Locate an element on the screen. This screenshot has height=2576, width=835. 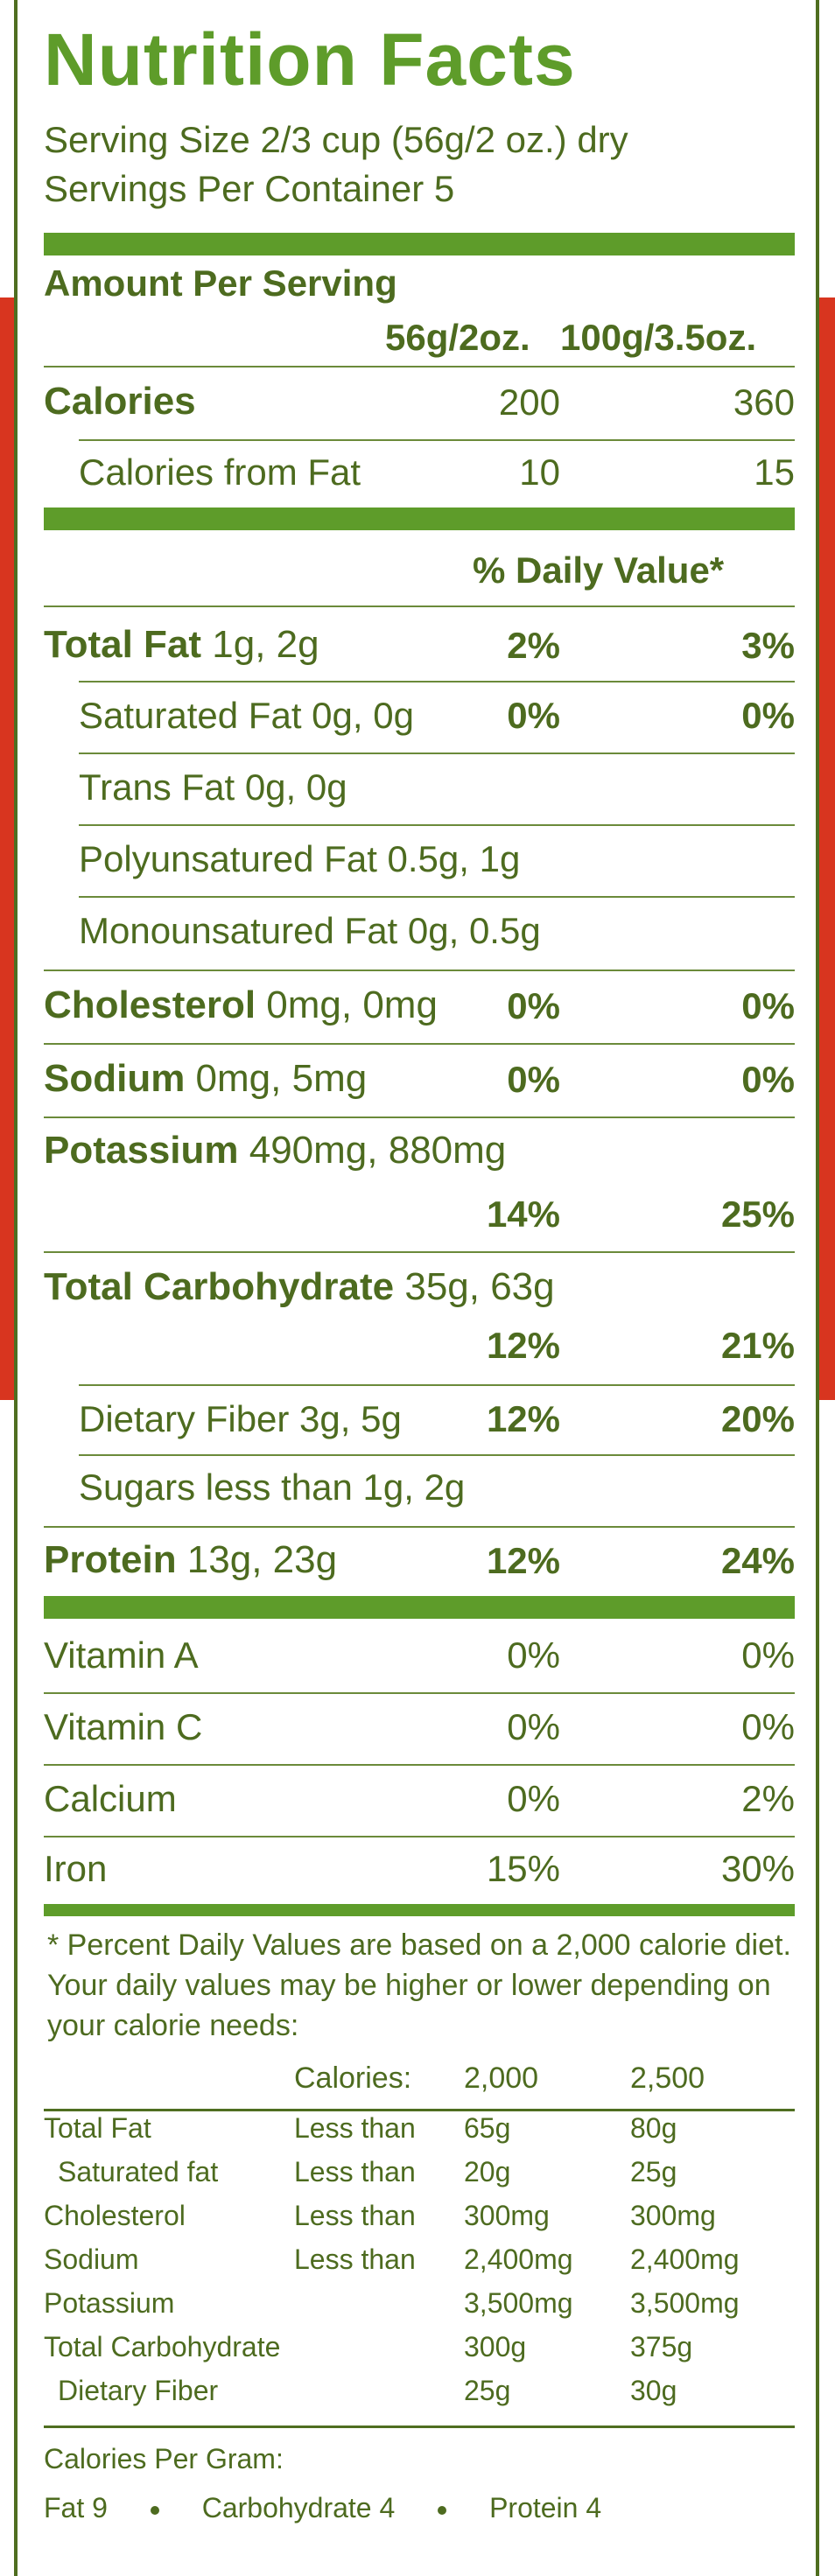
vitamin-a-name: Vitamin A is located at coordinates (121, 1655).